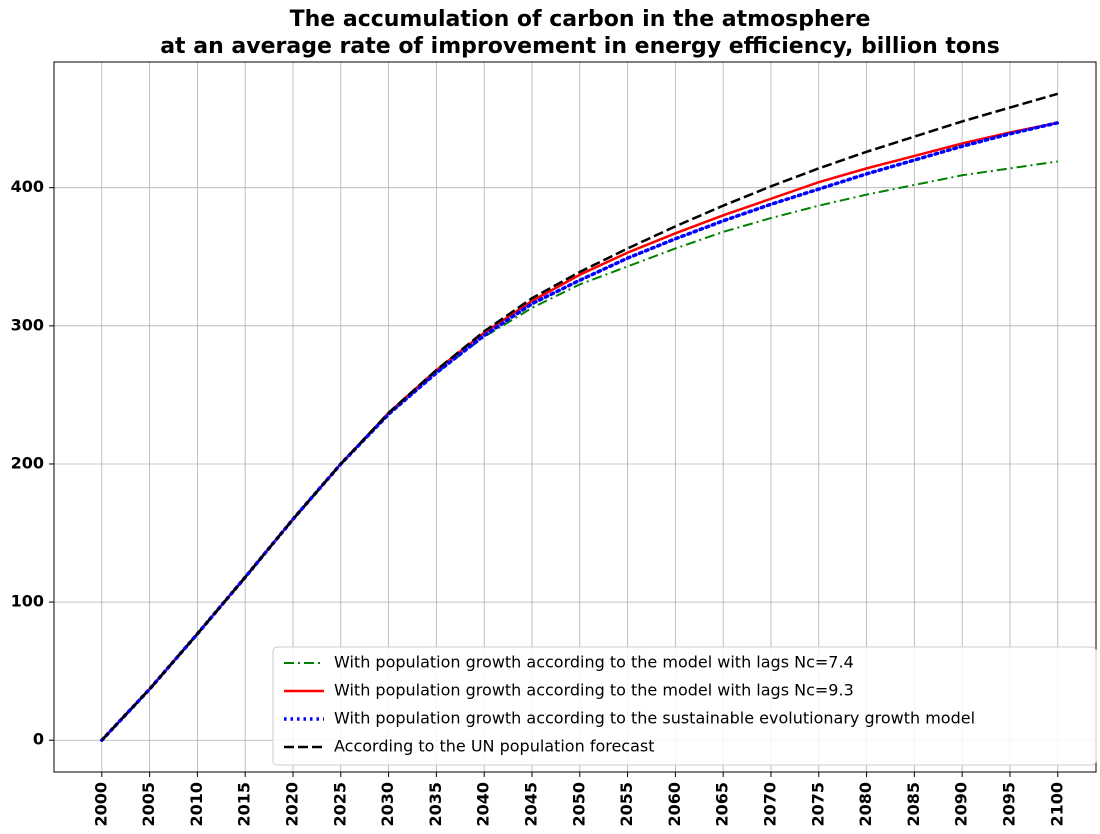 Image resolution: width=1100 pixels, height=834 pixels. Describe the element at coordinates (38, 739) in the screenshot. I see `y-tick-label: 0` at that location.